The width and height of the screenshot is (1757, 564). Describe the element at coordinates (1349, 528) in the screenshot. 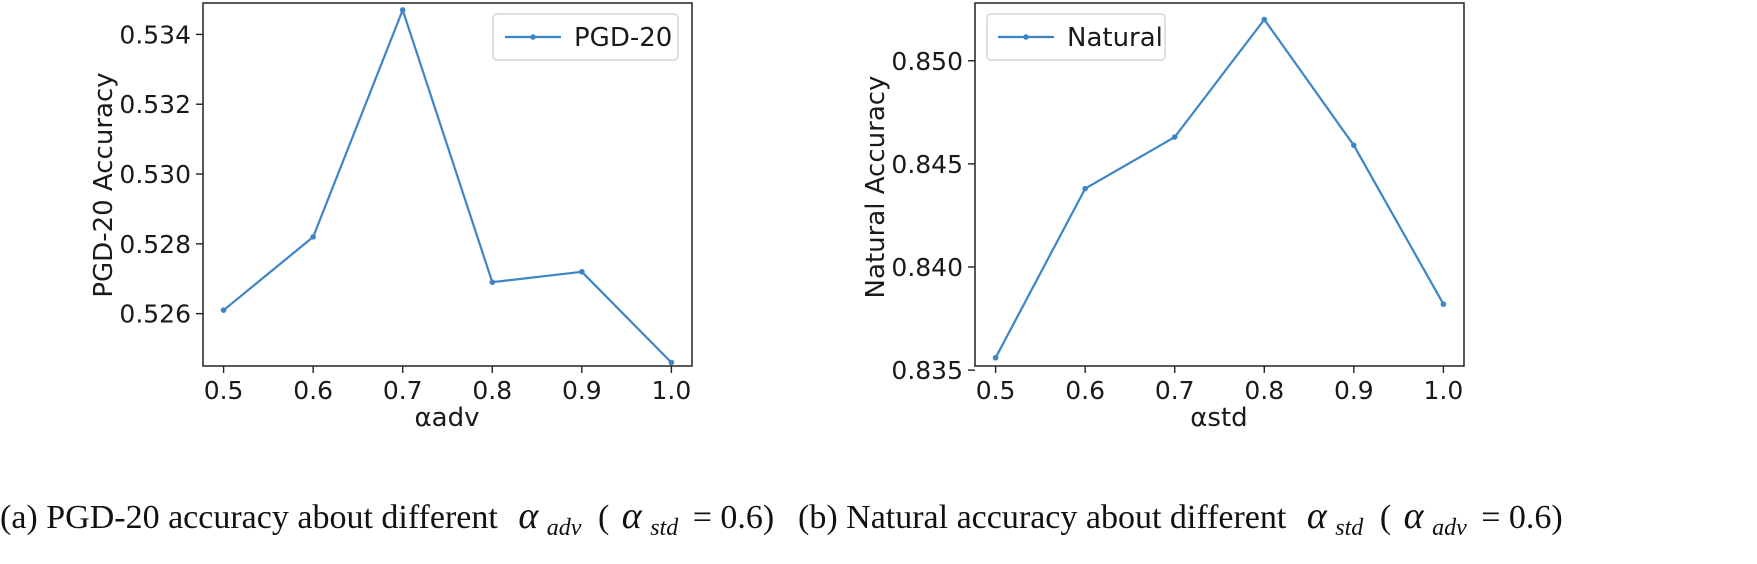

I see `caption-b-sub: std` at that location.